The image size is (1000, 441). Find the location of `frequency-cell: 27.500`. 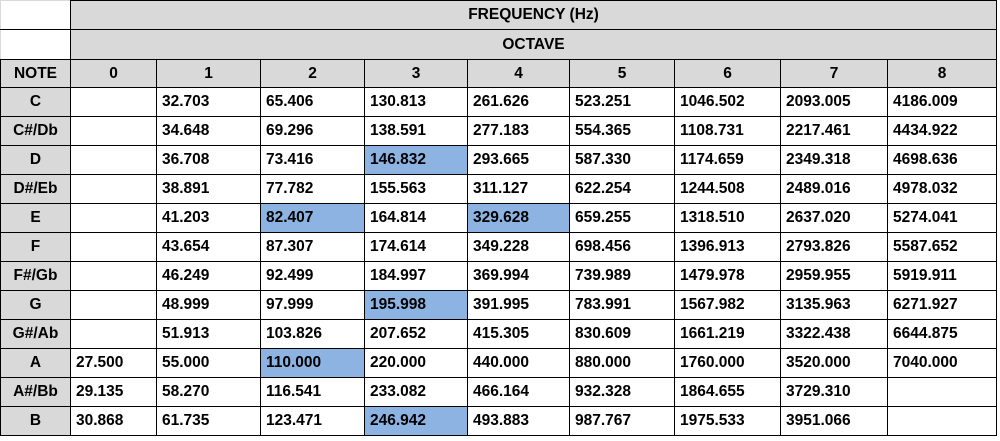

frequency-cell: 27.500 is located at coordinates (113, 363).